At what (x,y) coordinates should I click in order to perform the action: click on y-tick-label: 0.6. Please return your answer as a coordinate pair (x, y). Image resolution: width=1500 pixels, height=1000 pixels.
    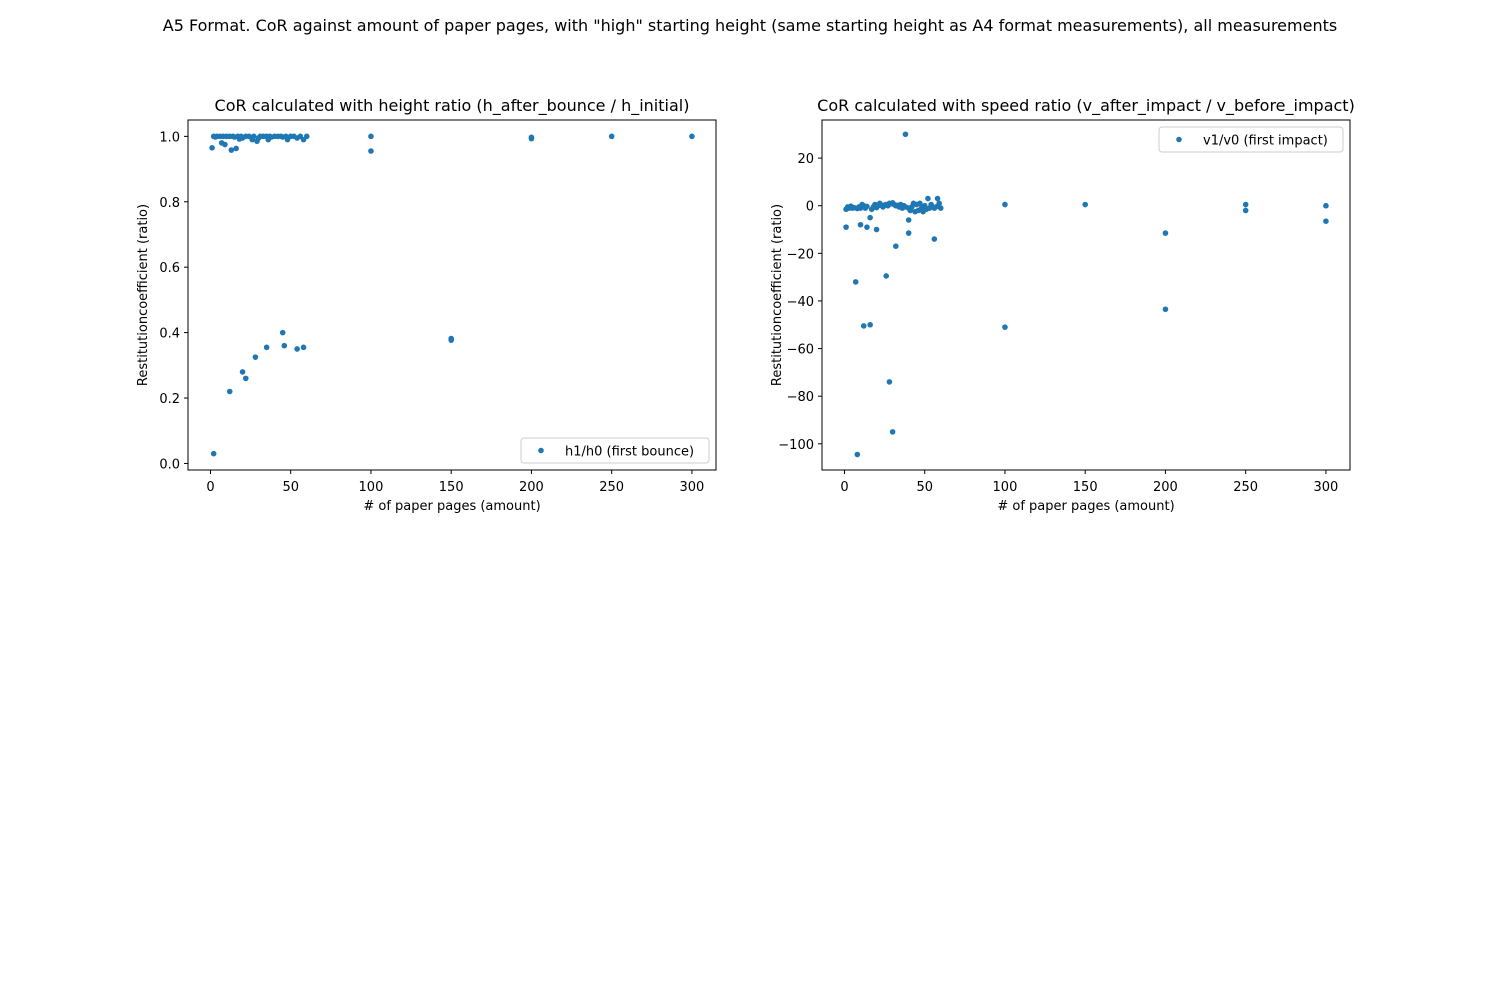
    Looking at the image, I should click on (169, 268).